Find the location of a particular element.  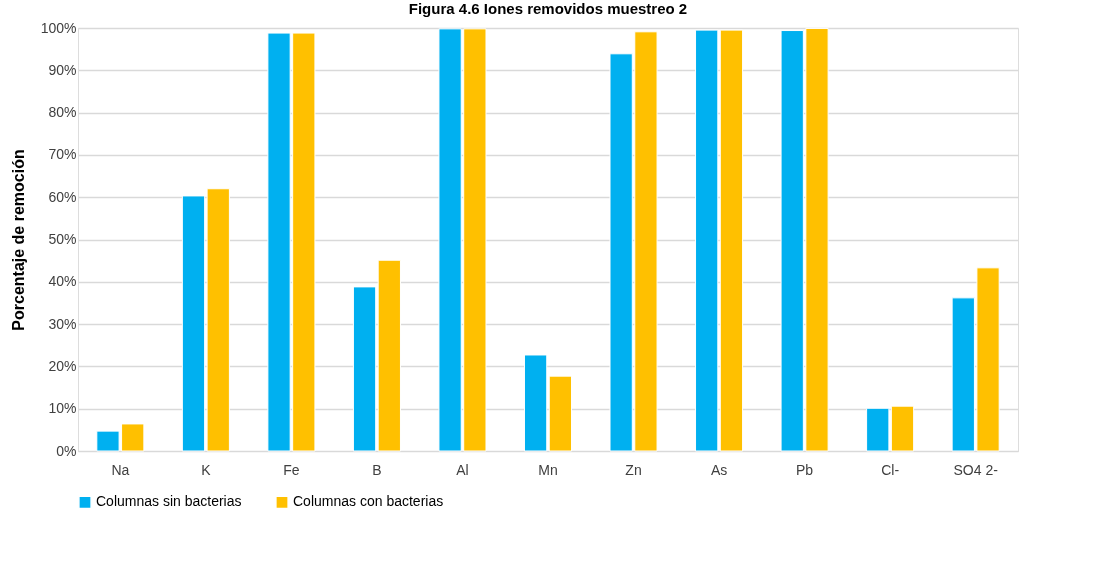

x-tick-label: Al is located at coordinates (462, 469).